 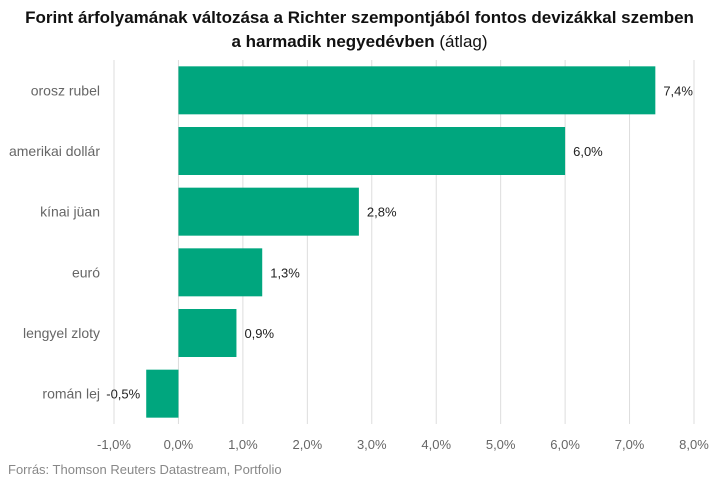 What do you see at coordinates (70, 212) in the screenshot?
I see `category-label: kínai jüan` at bounding box center [70, 212].